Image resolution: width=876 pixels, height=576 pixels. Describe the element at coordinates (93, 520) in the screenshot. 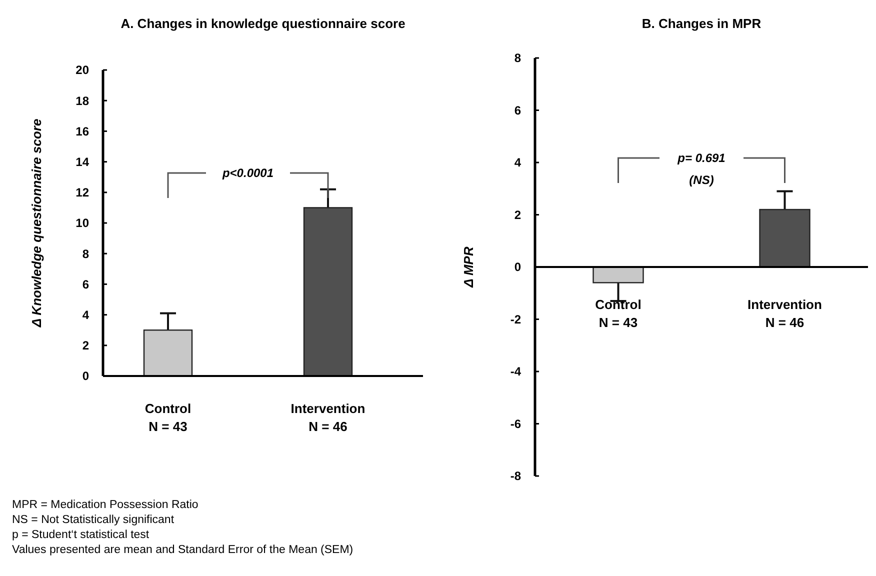

I see `text: NS = Not Statistically significant` at that location.